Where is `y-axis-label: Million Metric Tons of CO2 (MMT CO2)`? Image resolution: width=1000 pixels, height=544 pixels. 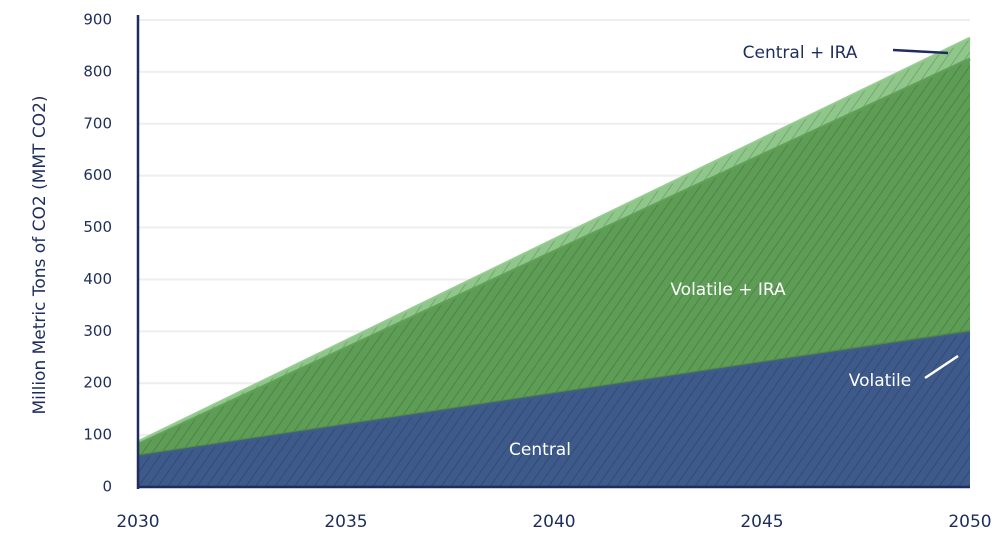
y-axis-label: Million Metric Tons of CO2 (MMT CO2) is located at coordinates (40, 254).